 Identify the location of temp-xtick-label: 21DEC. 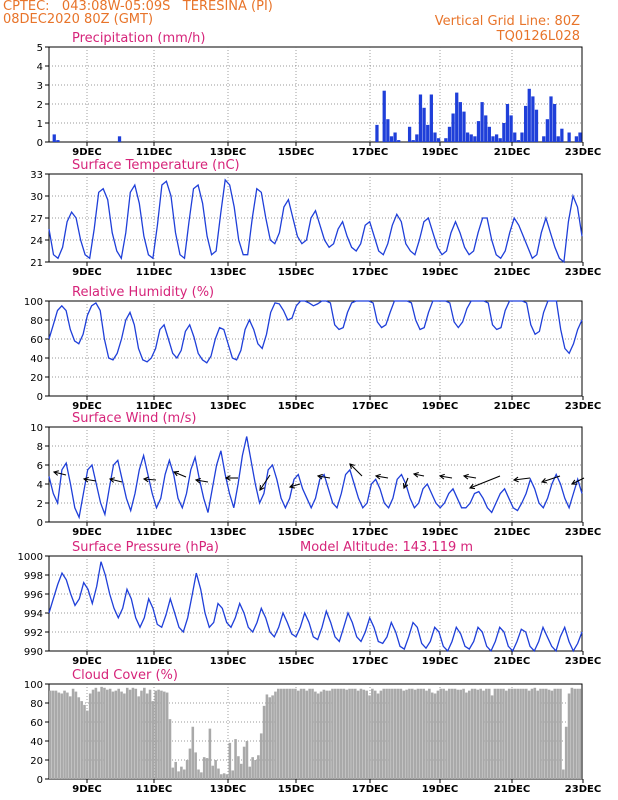
(512, 272).